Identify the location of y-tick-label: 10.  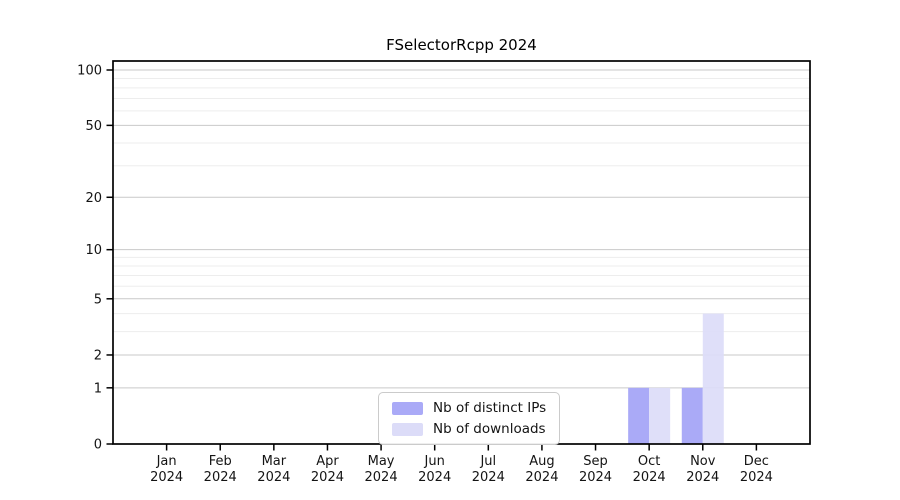
(93, 250).